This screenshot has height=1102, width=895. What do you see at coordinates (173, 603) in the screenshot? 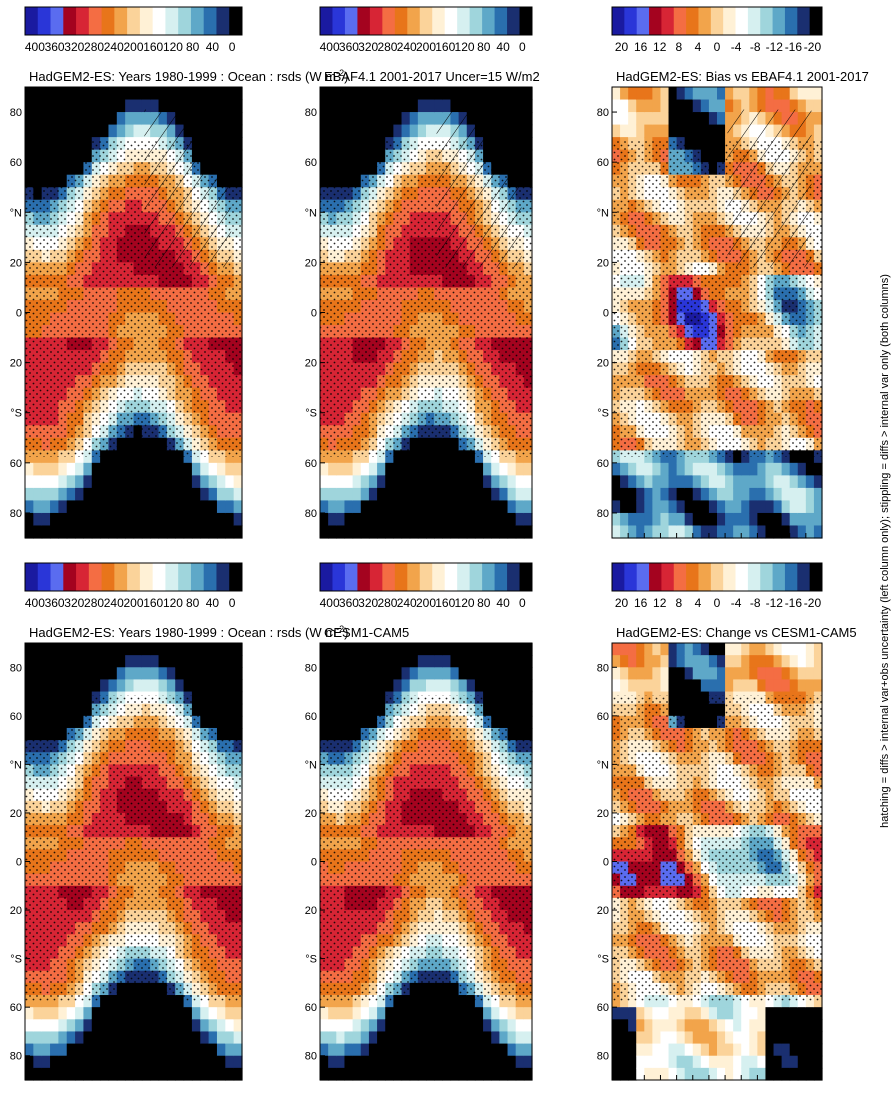
I see `colorbar-tick-label: 120` at bounding box center [173, 603].